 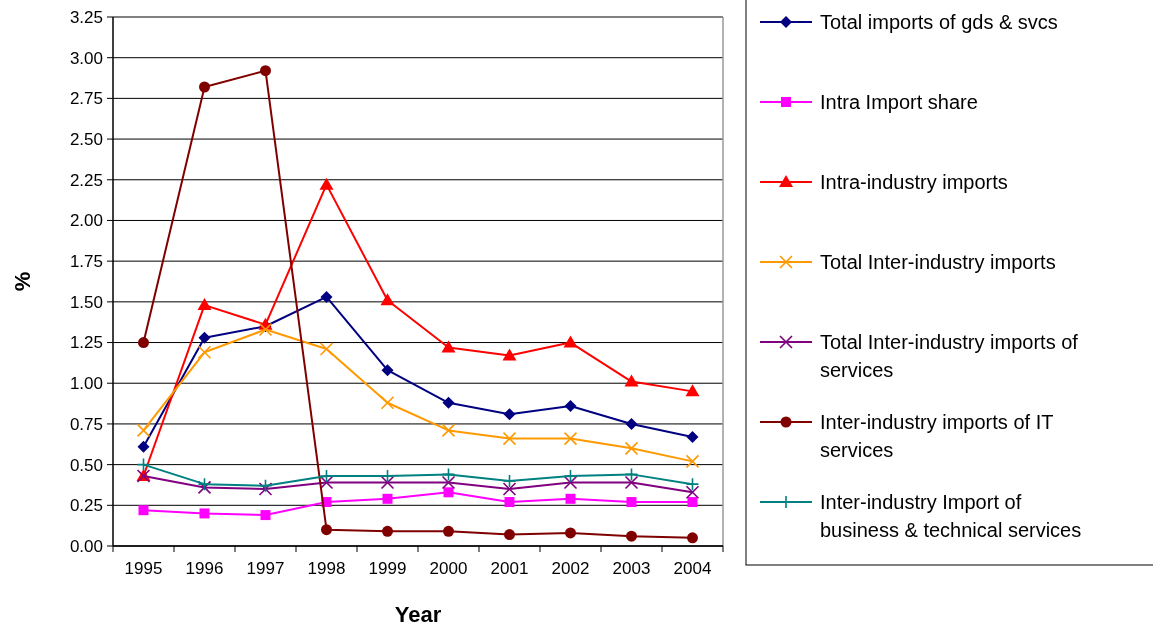 What do you see at coordinates (22, 281) in the screenshot?
I see `y-axis-title: %` at bounding box center [22, 281].